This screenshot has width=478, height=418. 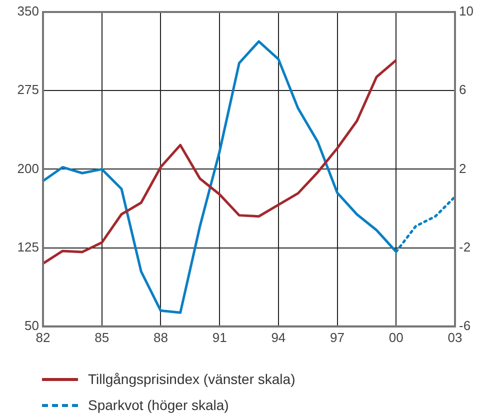 What do you see at coordinates (158, 405) in the screenshot?
I see `legend-label: Sparkvot (höger skala)` at bounding box center [158, 405].